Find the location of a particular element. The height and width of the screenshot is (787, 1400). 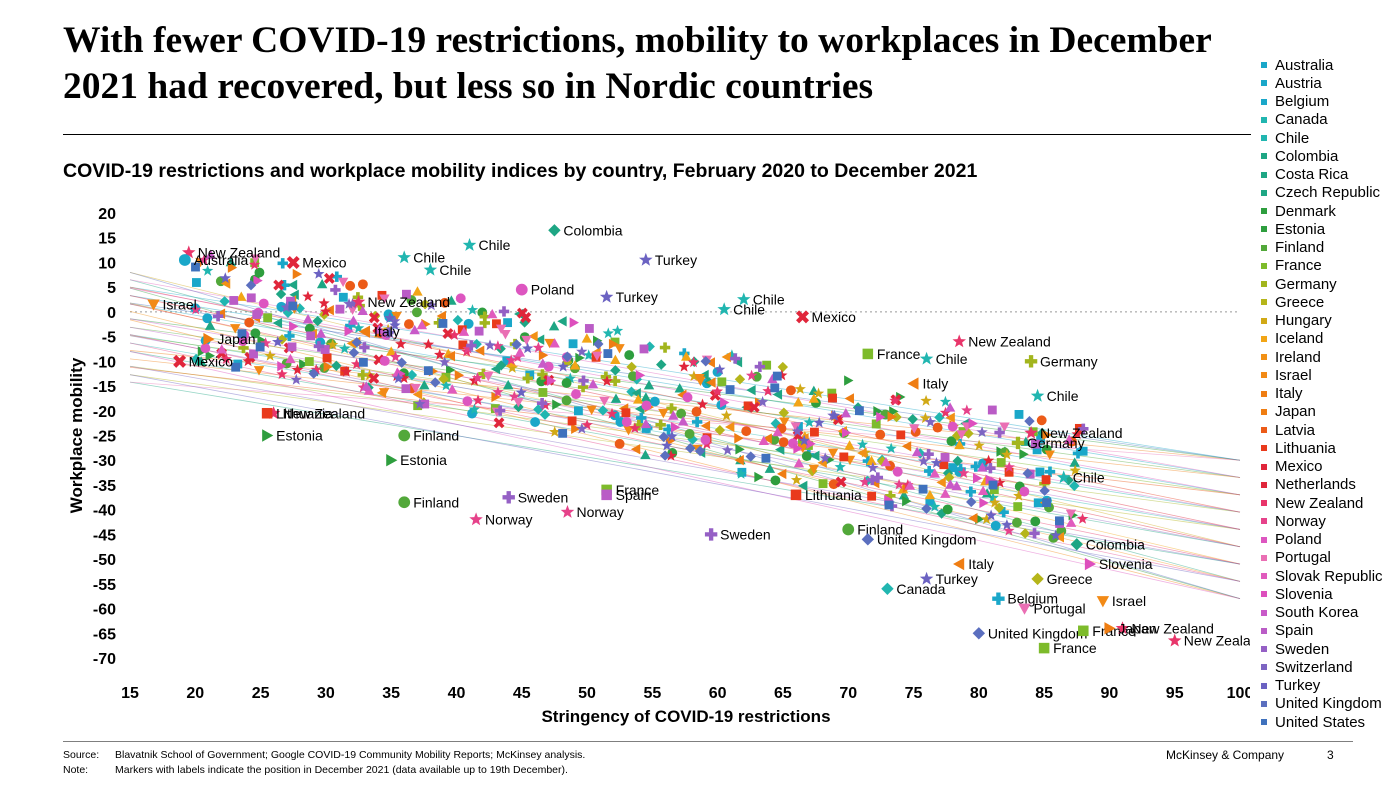

legend-item: Slovenia is located at coordinates (1322, 594).